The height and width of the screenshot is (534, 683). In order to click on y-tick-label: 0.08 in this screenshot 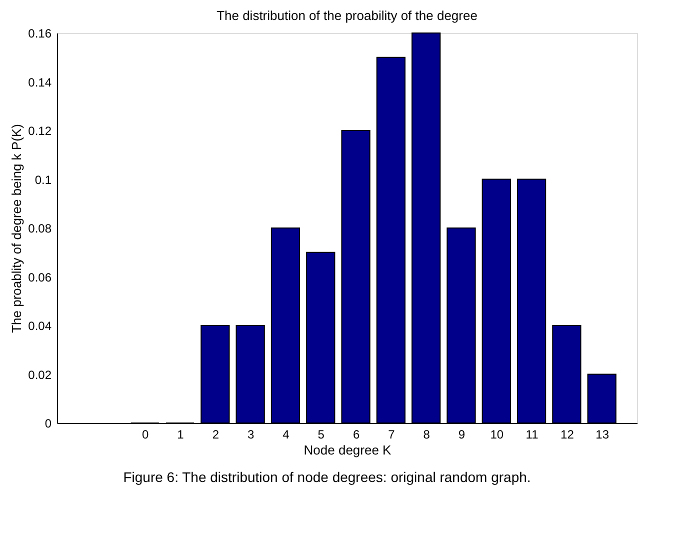, I will do `click(40, 229)`.